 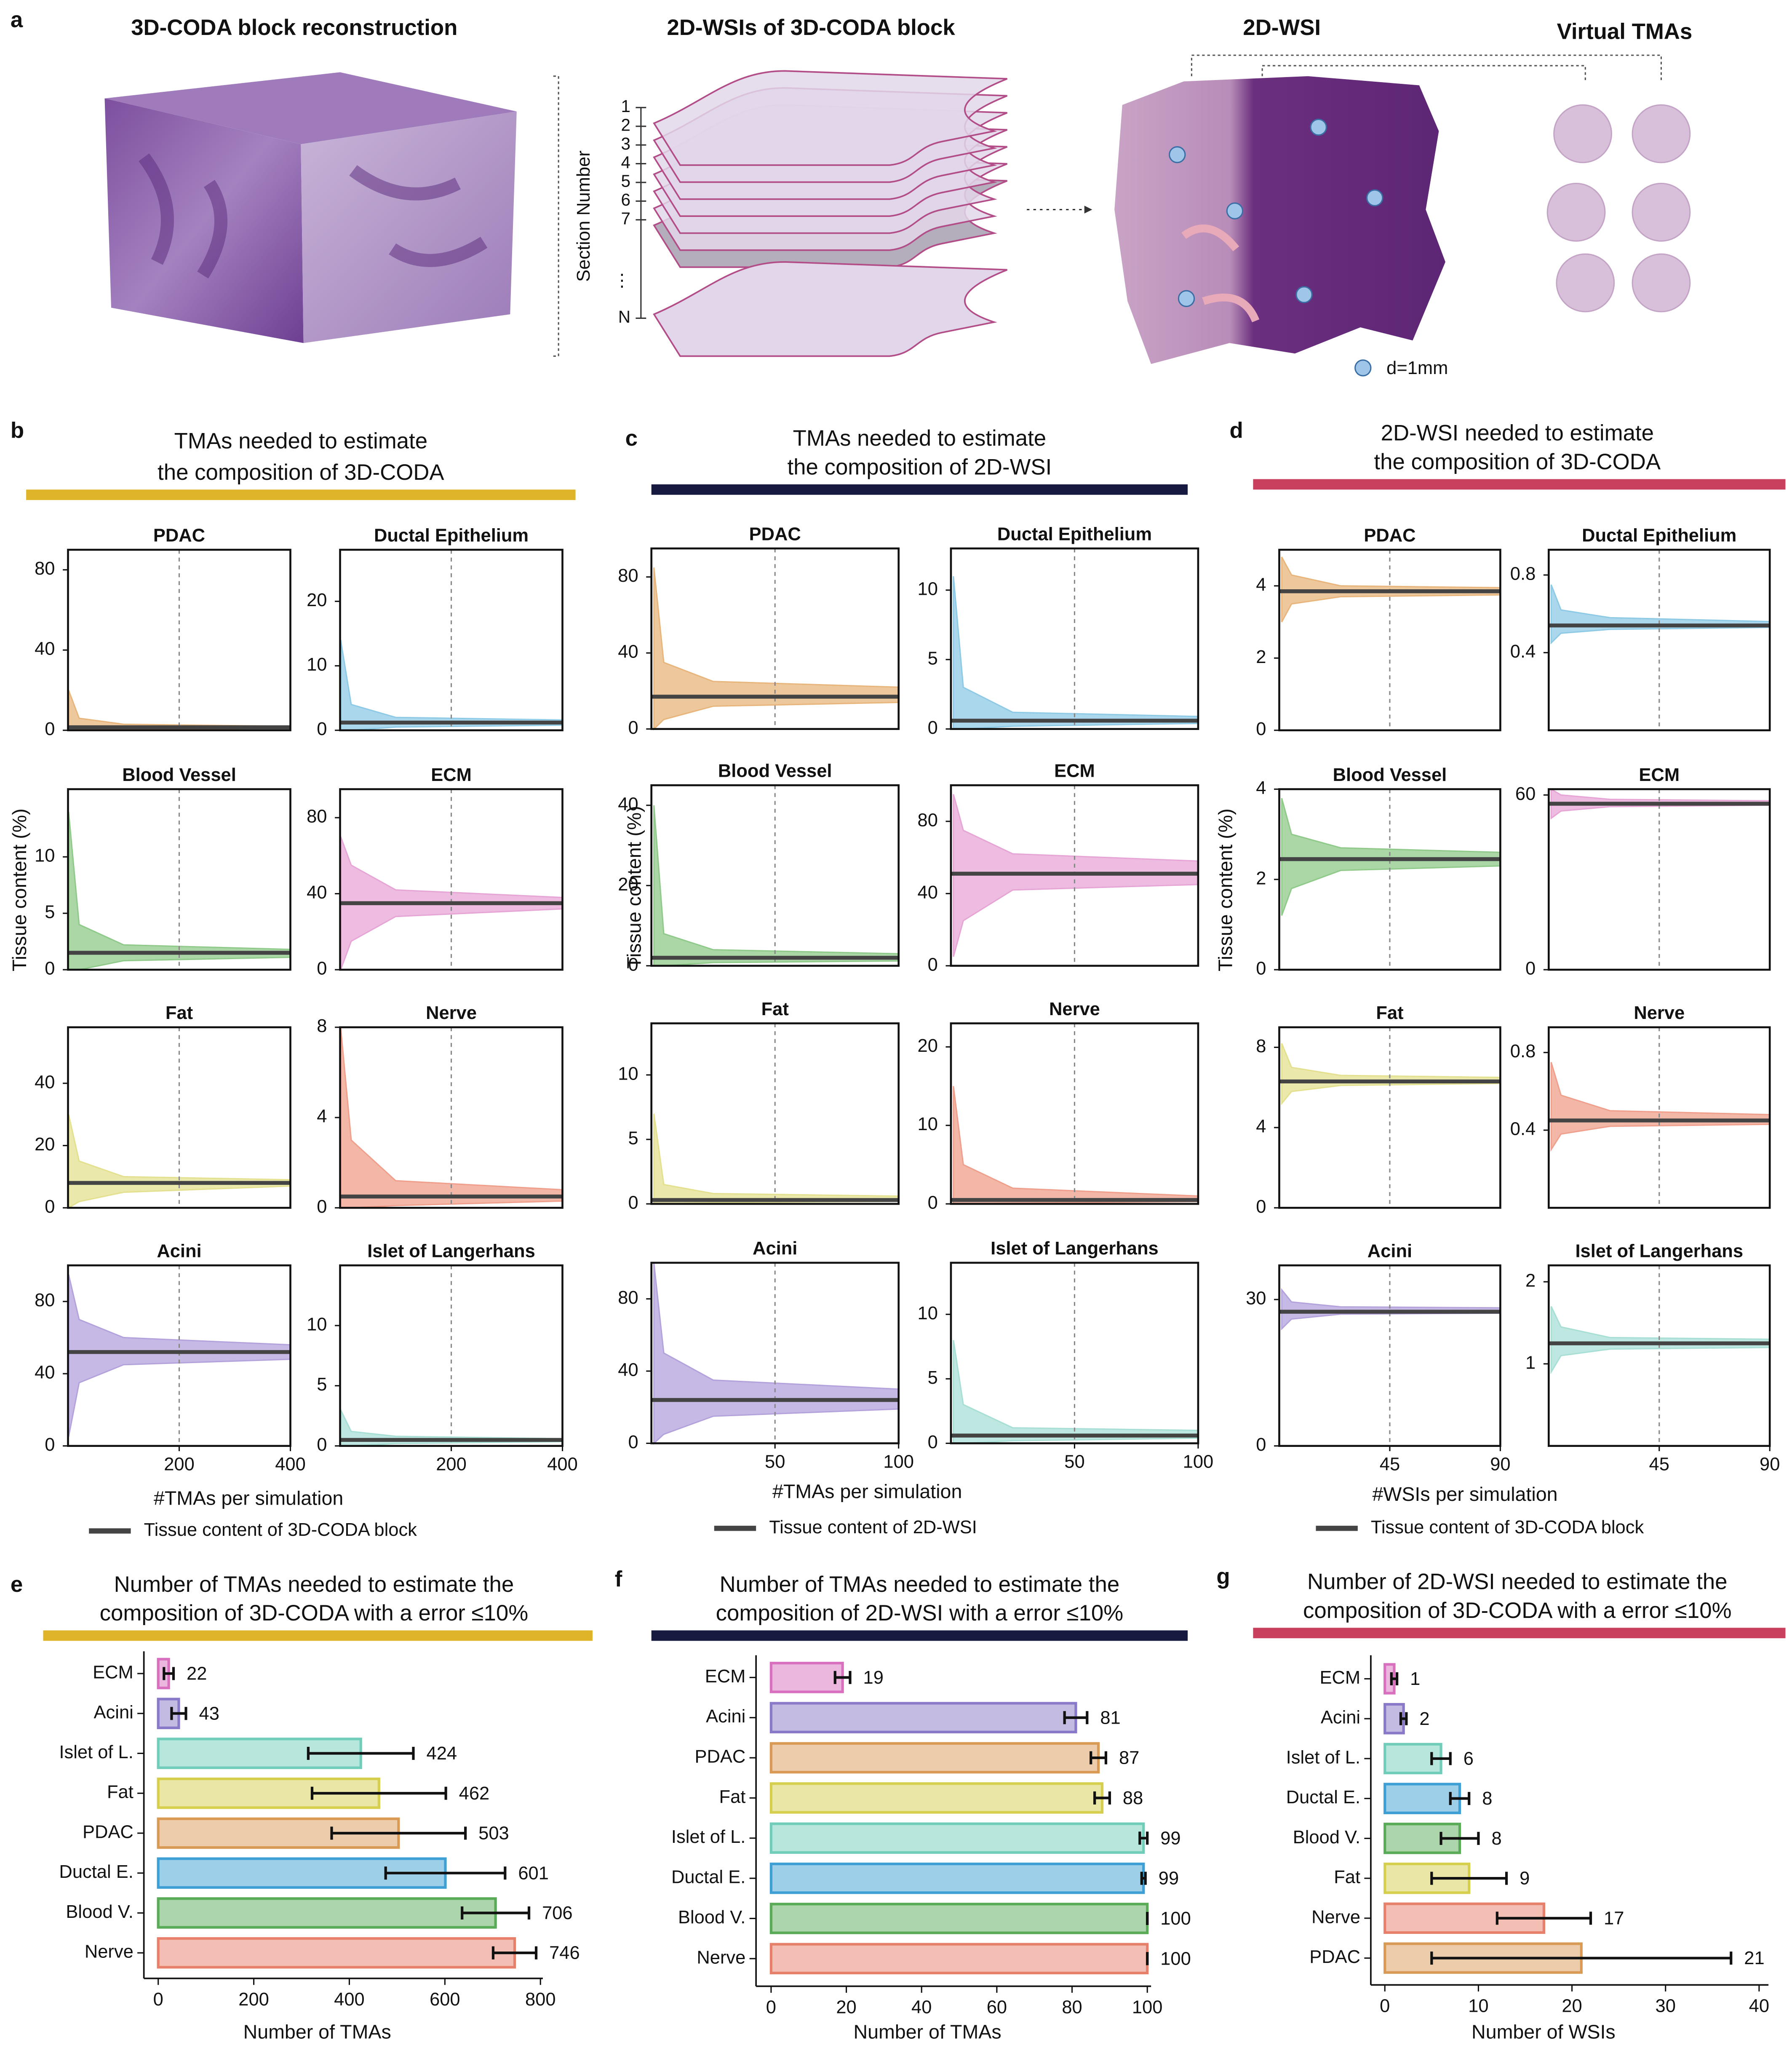 I want to click on x-axis-label: Number of WSIs, so click(x=1544, y=2032).